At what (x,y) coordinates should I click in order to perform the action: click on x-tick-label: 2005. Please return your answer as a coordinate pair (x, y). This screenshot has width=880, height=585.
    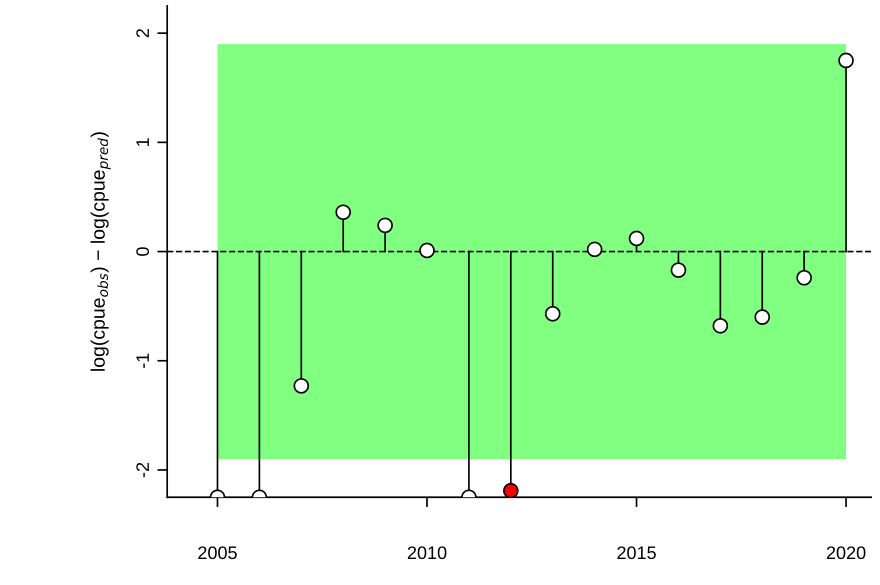
    Looking at the image, I should click on (217, 553).